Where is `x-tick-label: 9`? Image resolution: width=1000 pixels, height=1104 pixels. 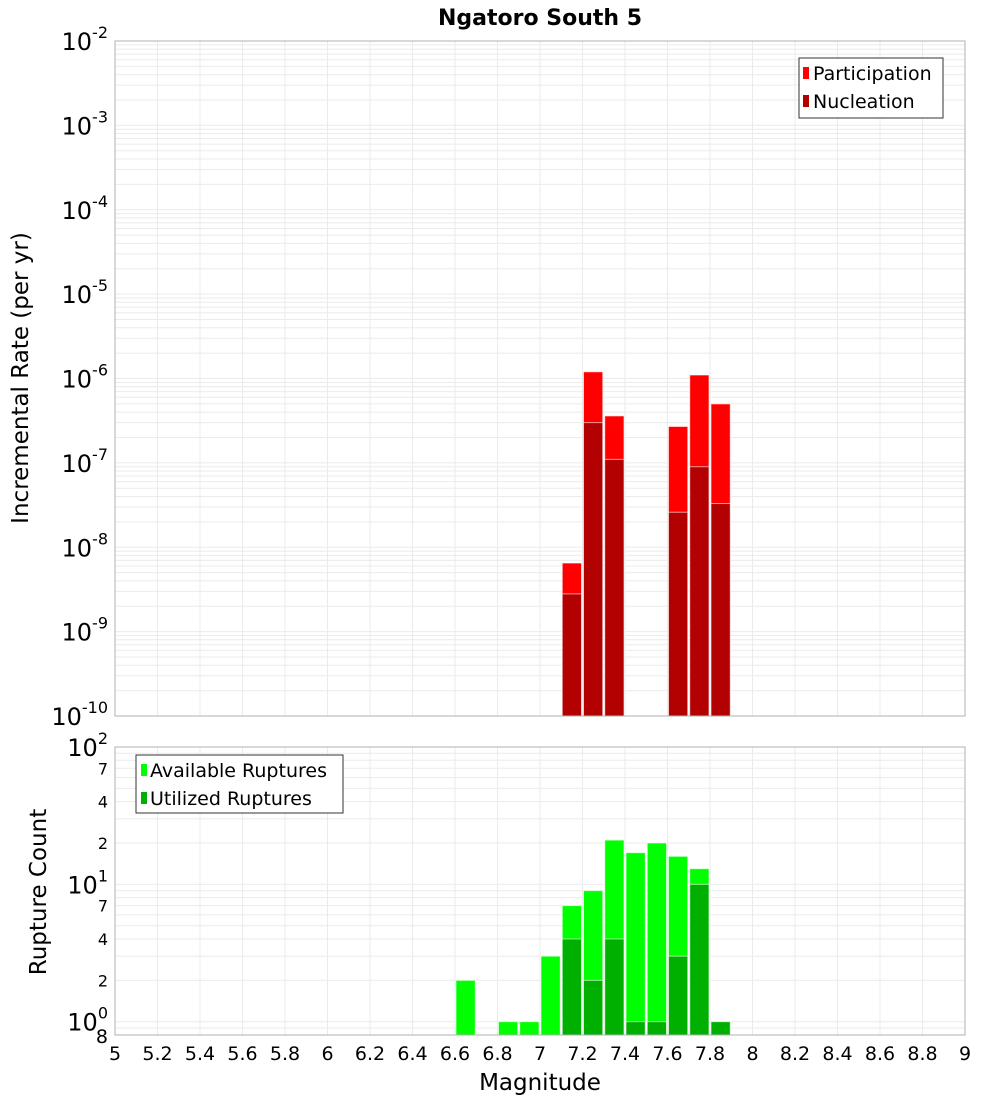 x-tick-label: 9 is located at coordinates (965, 1054).